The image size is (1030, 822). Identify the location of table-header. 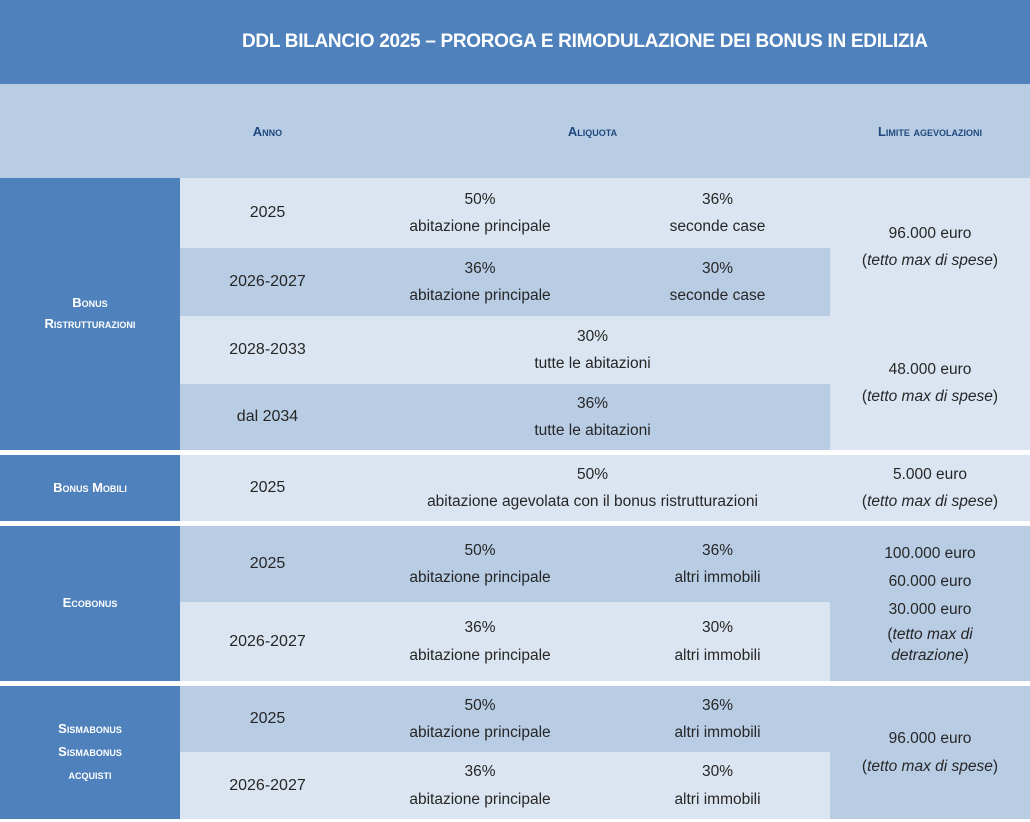
(515, 131).